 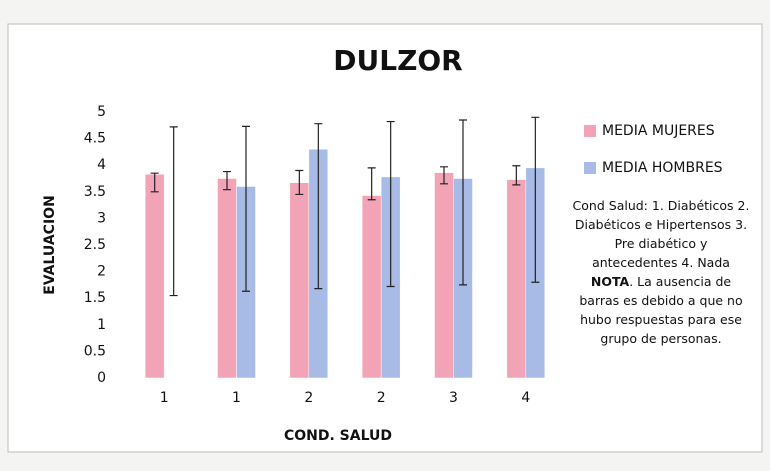 What do you see at coordinates (95, 351) in the screenshot?
I see `y-tick-label: 0.5` at bounding box center [95, 351].